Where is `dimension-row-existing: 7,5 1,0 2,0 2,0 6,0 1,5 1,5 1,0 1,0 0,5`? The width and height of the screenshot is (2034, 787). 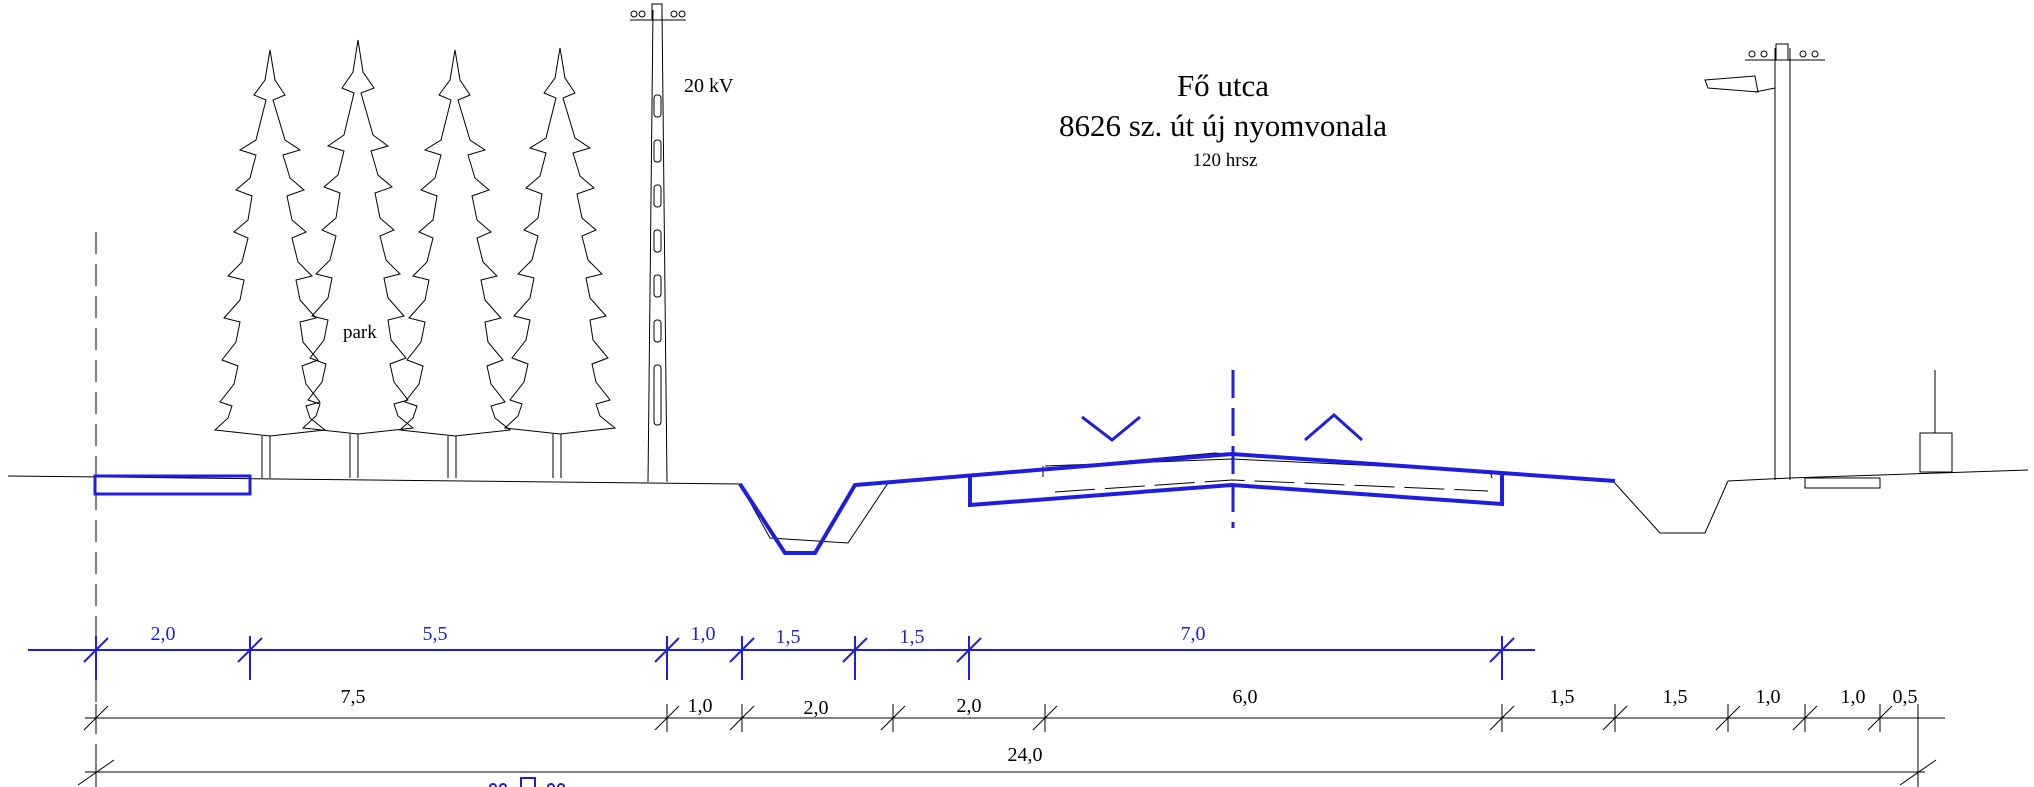 dimension-row-existing: 7,5 1,0 2,0 2,0 6,0 1,5 1,5 1,0 1,0 0,5 is located at coordinates (1014, 709).